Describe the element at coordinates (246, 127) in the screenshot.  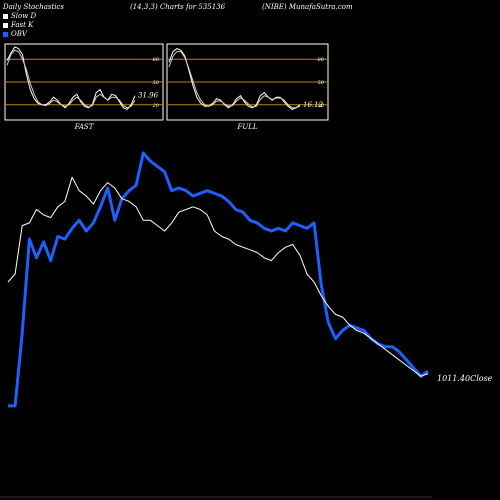
I see `panel-xlabel: FULL` at that location.